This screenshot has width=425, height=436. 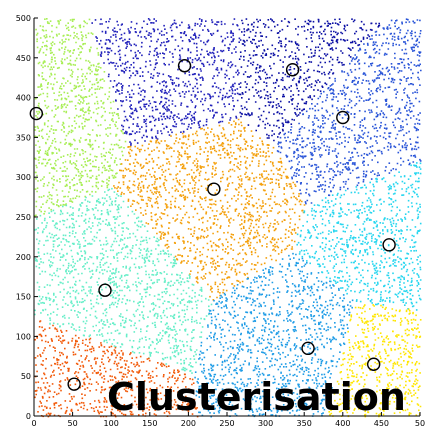 I want to click on y-tick-label: 200, so click(x=23, y=257).